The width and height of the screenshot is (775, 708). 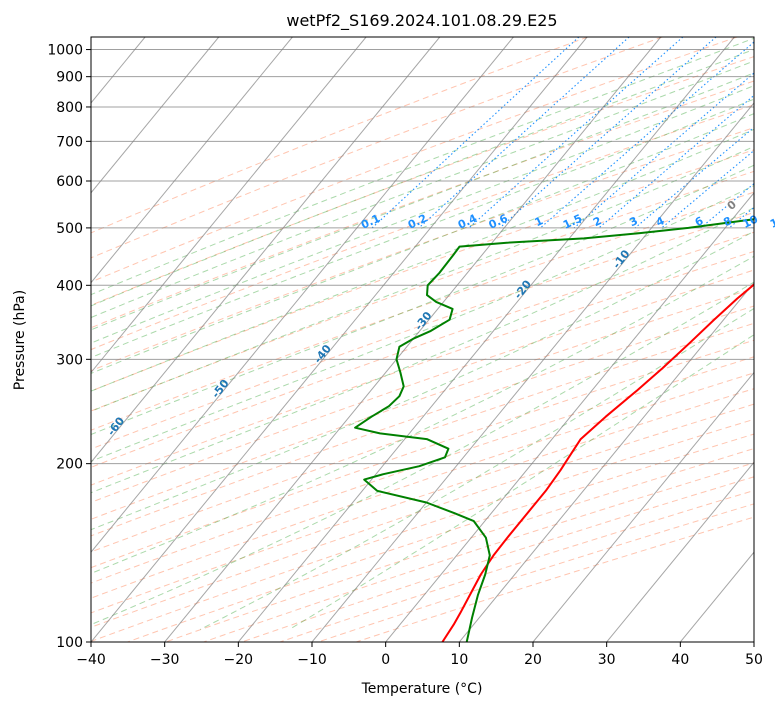 I want to click on y-tick-label: 400, so click(x=69, y=286).